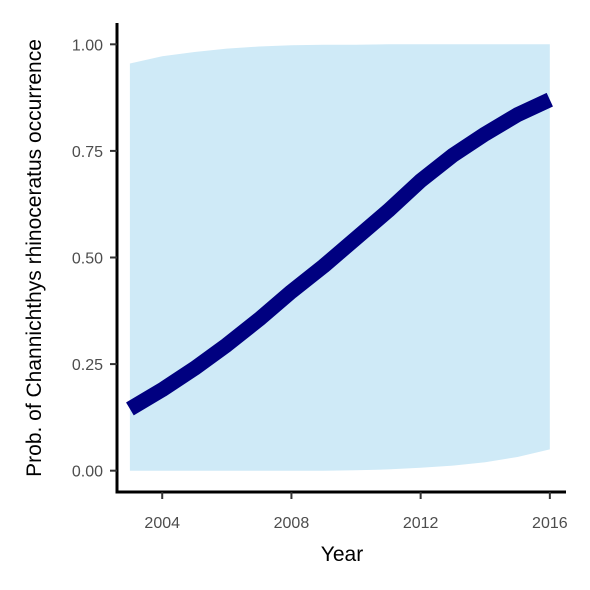 Image resolution: width=590 pixels, height=590 pixels. I want to click on x-axis-ticks: 2004 2008 2012 2016, so click(356, 512).